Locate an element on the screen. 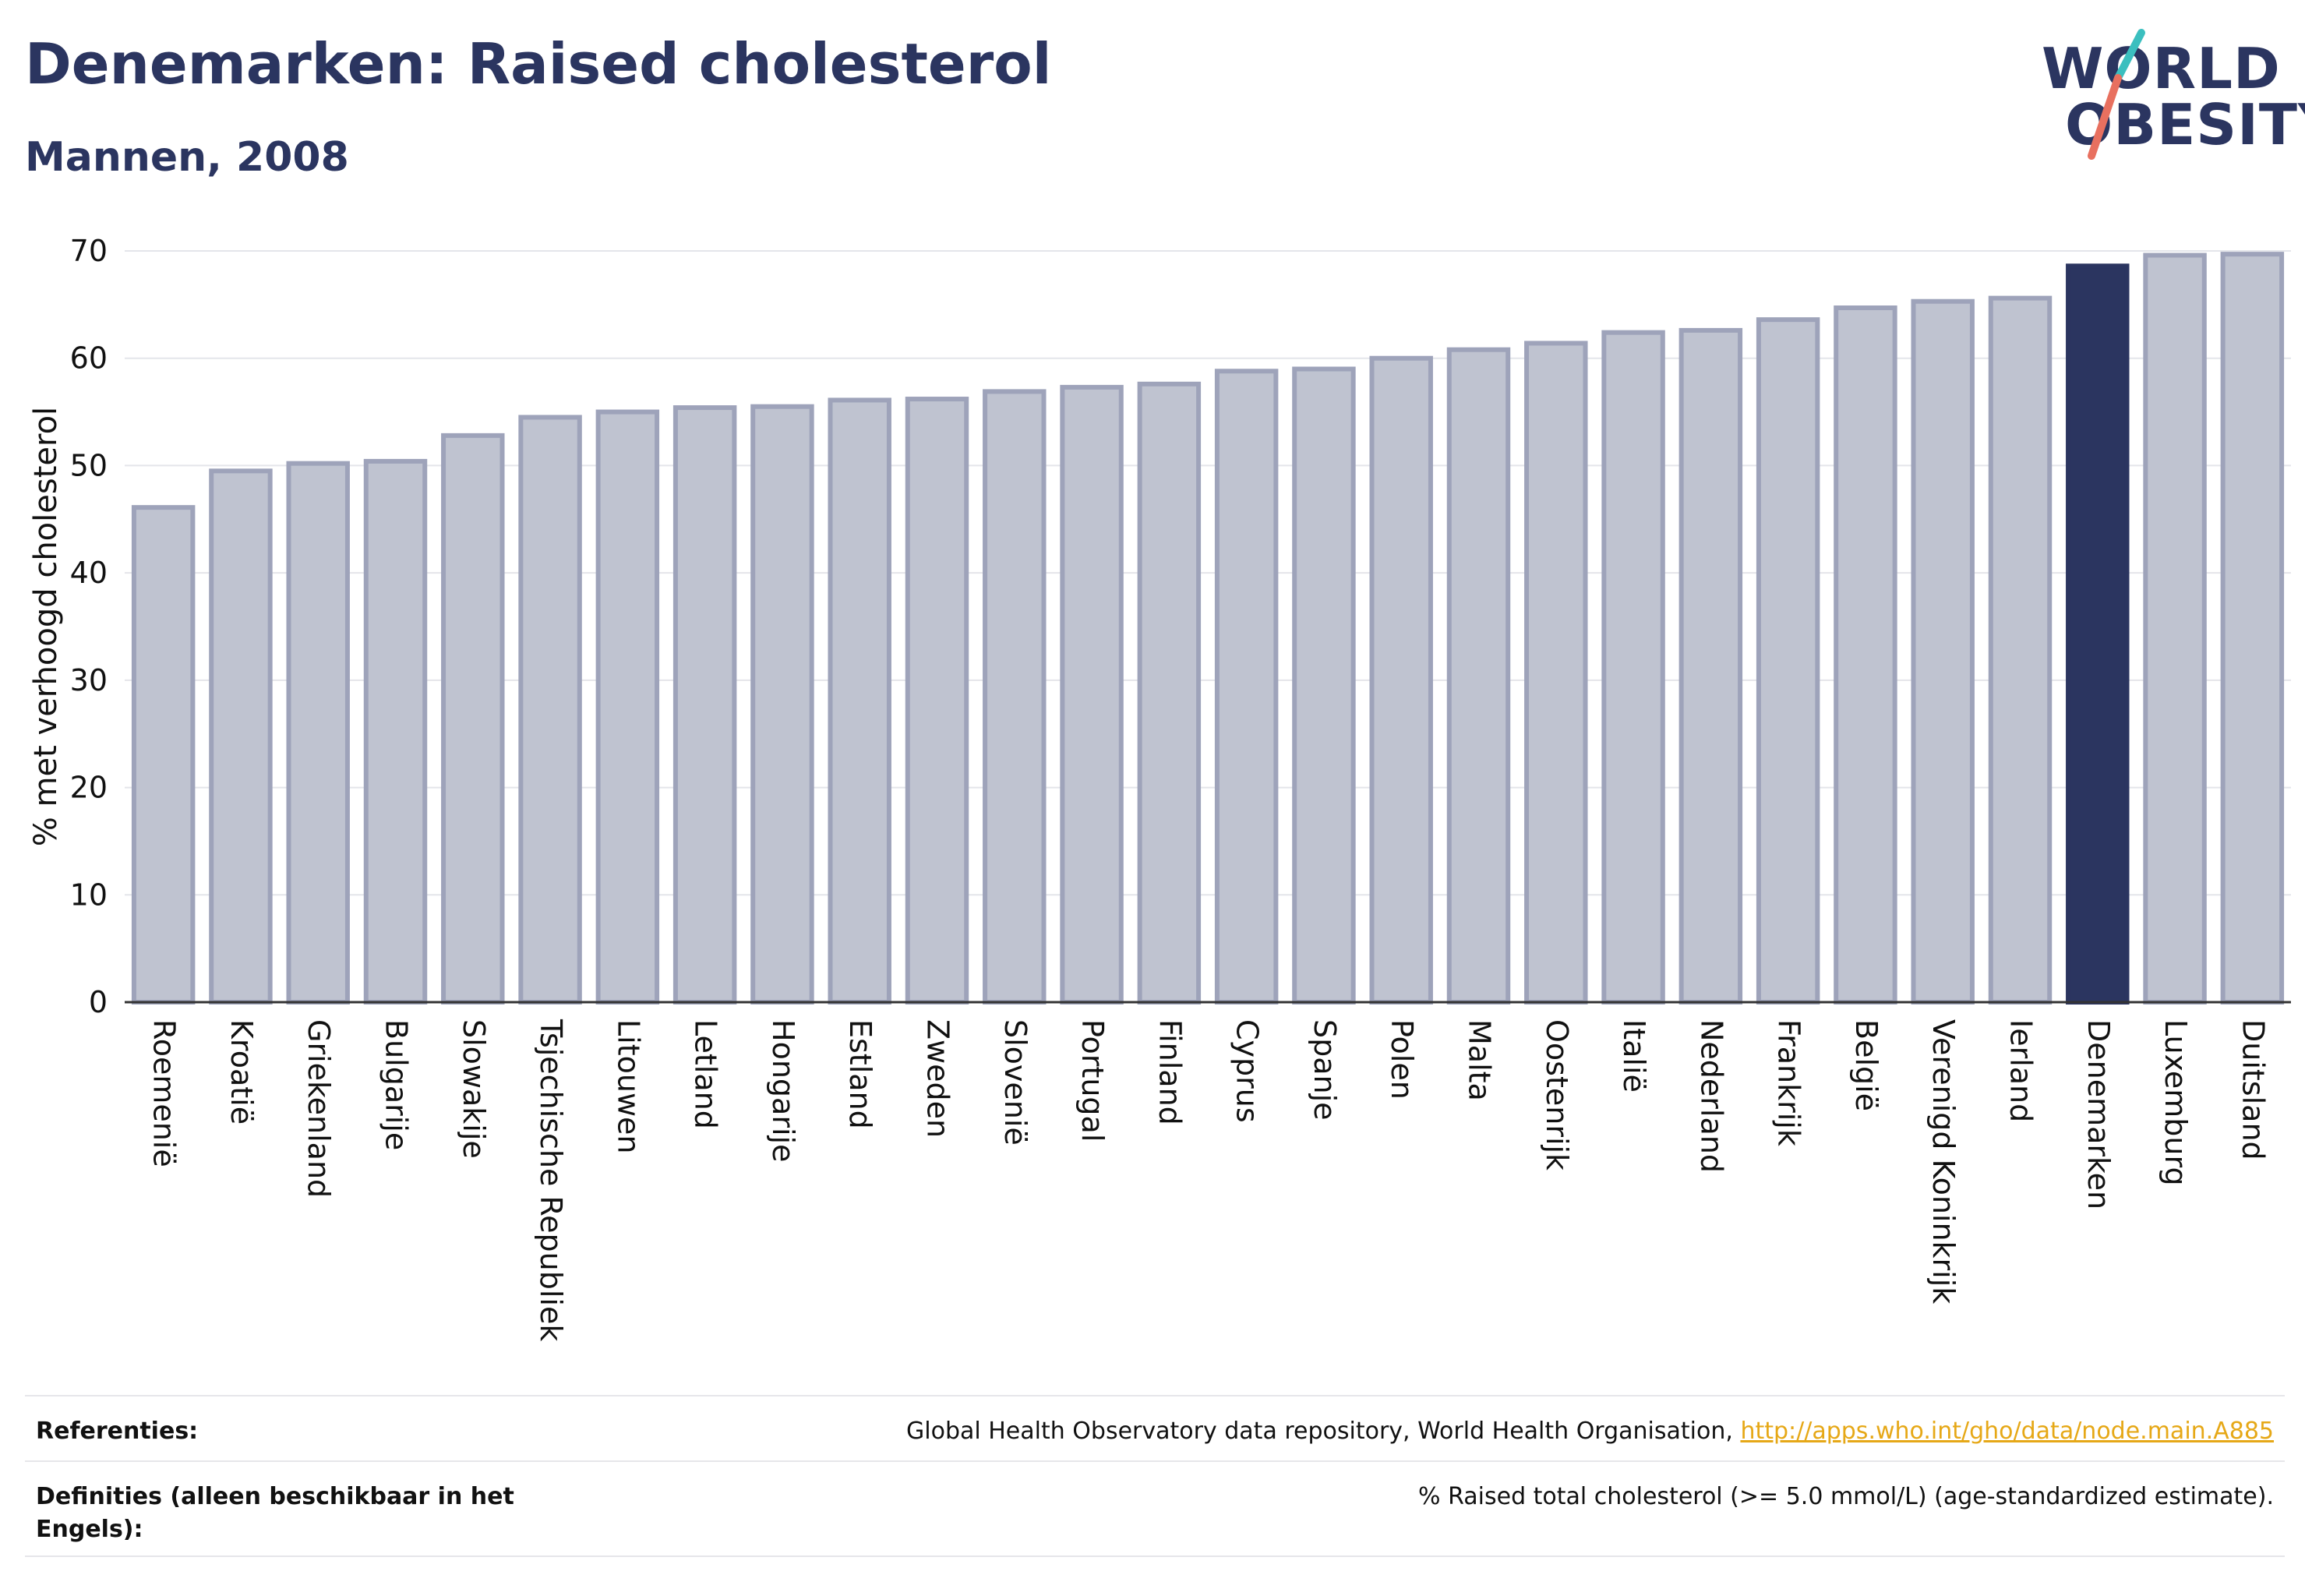 The image size is (2305, 1596). x-tick-label: Nederland is located at coordinates (1711, 1096).